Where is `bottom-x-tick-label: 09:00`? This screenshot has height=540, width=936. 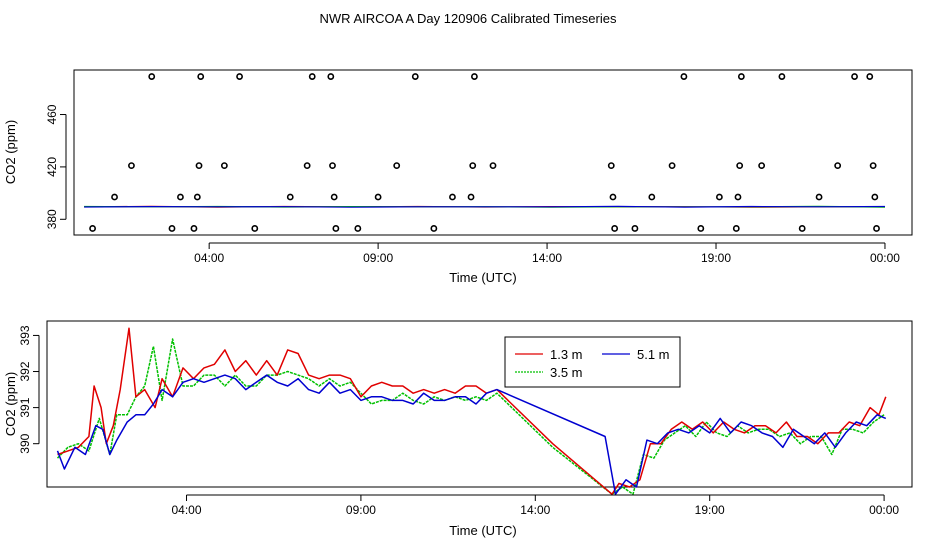
bottom-x-tick-label: 09:00 is located at coordinates (361, 510).